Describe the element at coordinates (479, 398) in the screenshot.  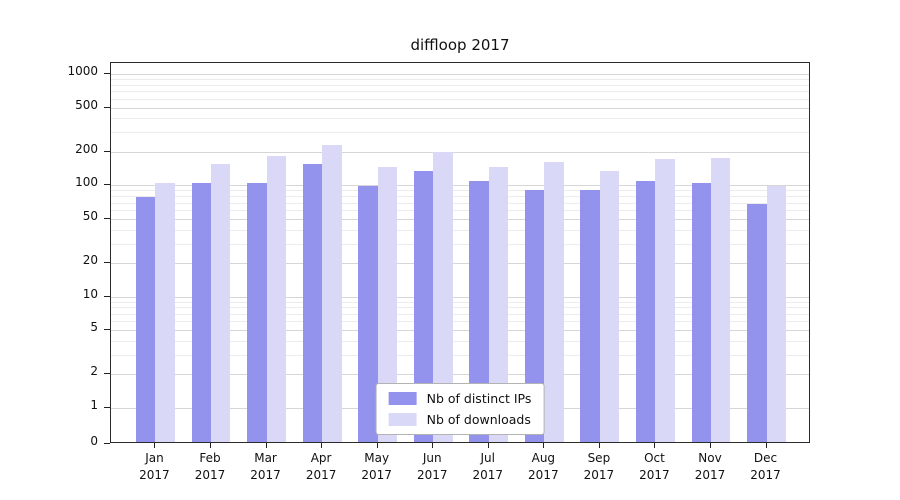
I see `legend-label-distinct-ips: Nb of distinct IPs` at that location.